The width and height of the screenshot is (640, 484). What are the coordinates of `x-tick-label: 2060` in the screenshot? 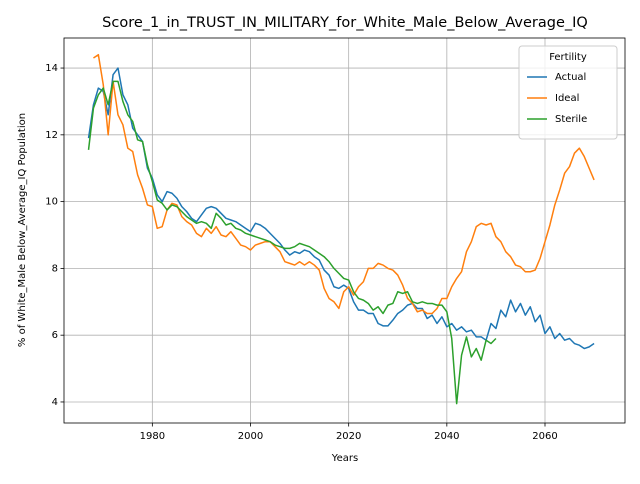 It's located at (544, 436).